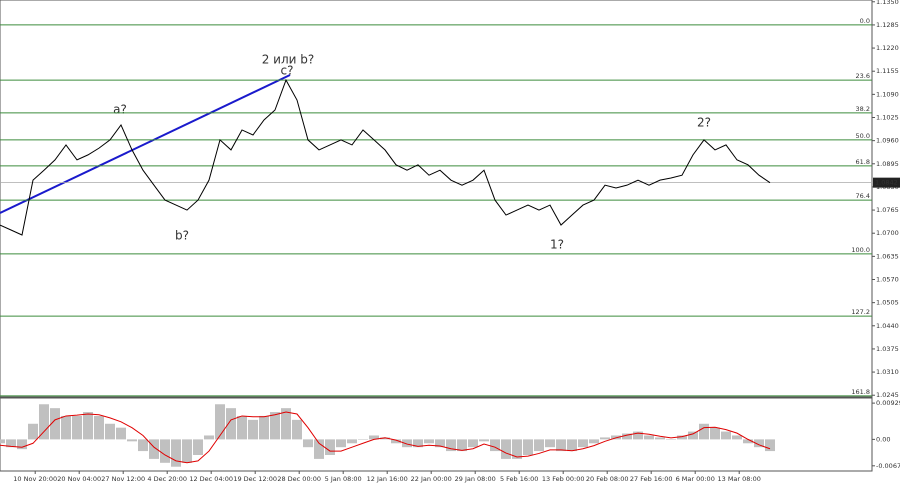  I want to click on signal-line, so click(385, 437).